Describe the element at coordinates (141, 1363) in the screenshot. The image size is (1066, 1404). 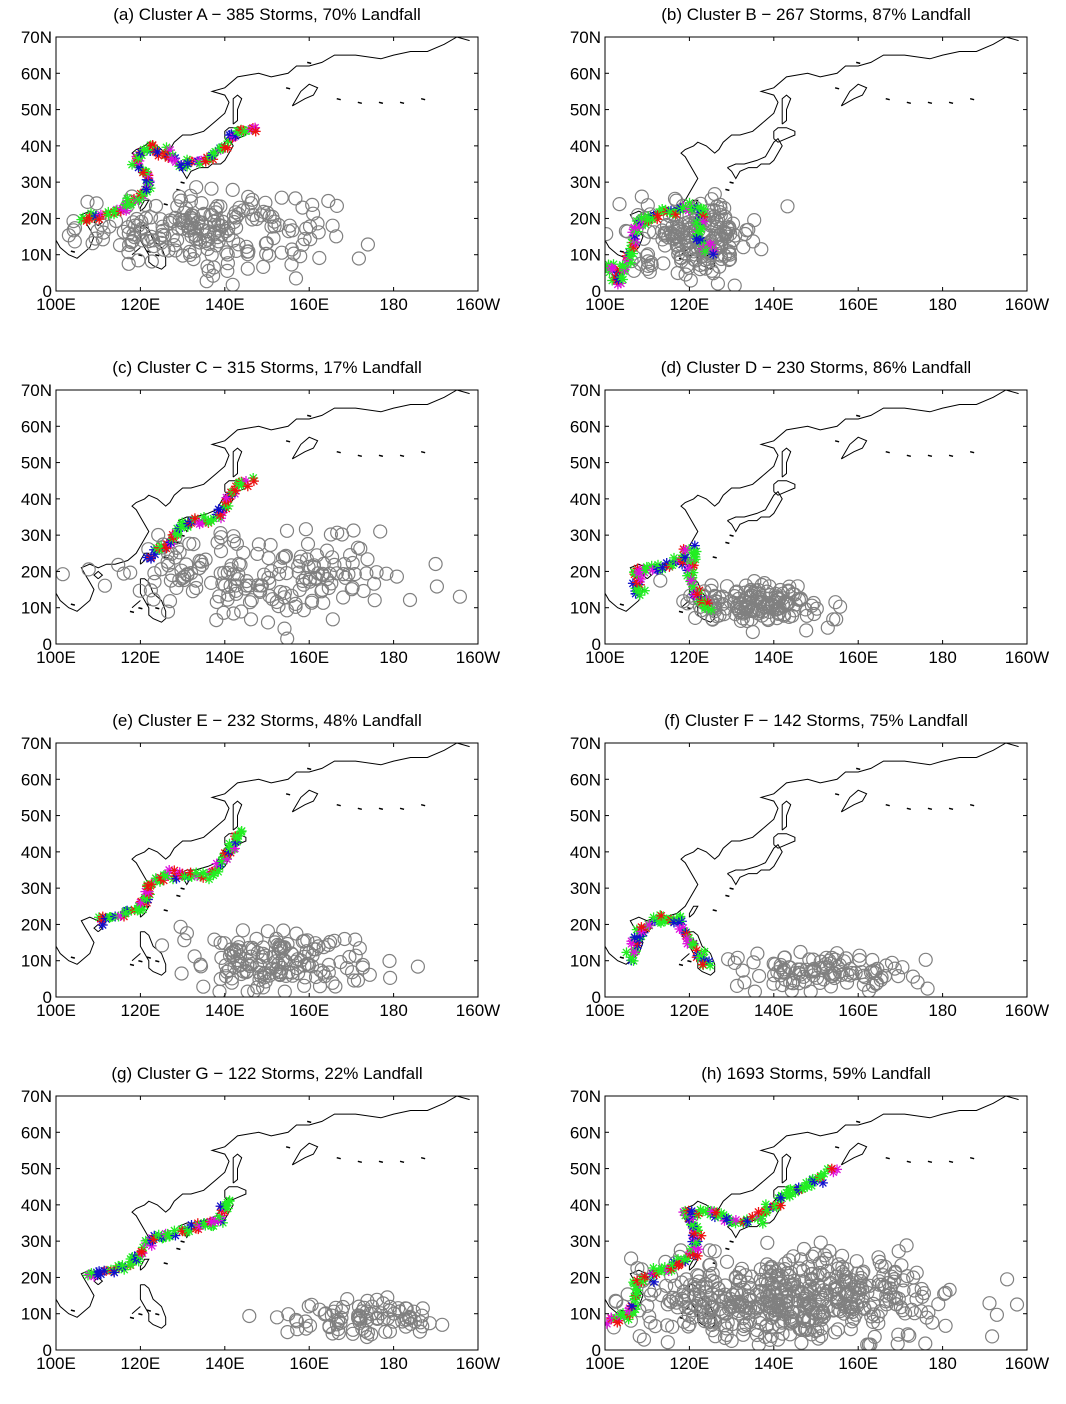
I see `x-tick-label: 120E` at that location.